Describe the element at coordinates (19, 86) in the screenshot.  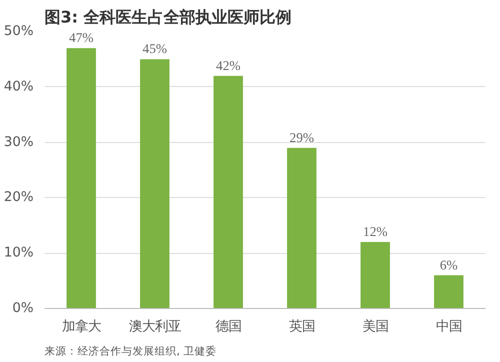
I see `y-tick-label: 40%` at that location.